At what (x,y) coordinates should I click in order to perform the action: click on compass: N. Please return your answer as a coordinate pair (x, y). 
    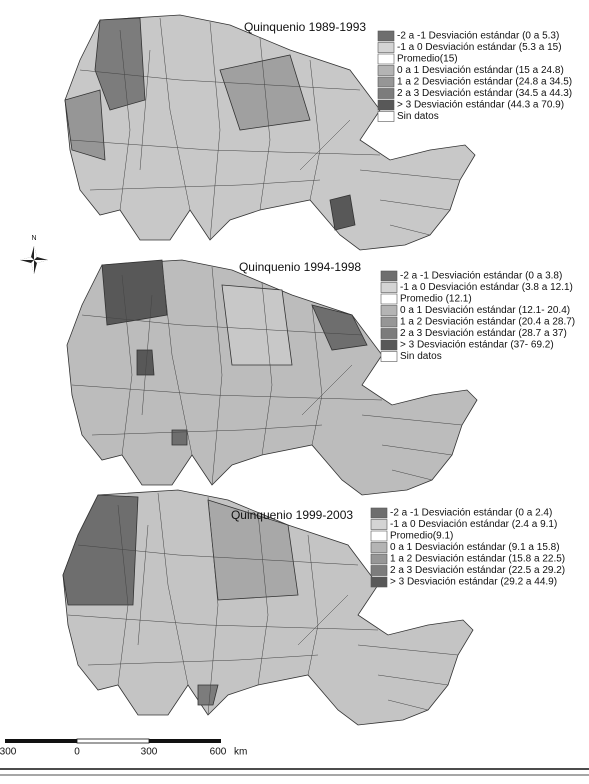
    Looking at the image, I should click on (34, 254).